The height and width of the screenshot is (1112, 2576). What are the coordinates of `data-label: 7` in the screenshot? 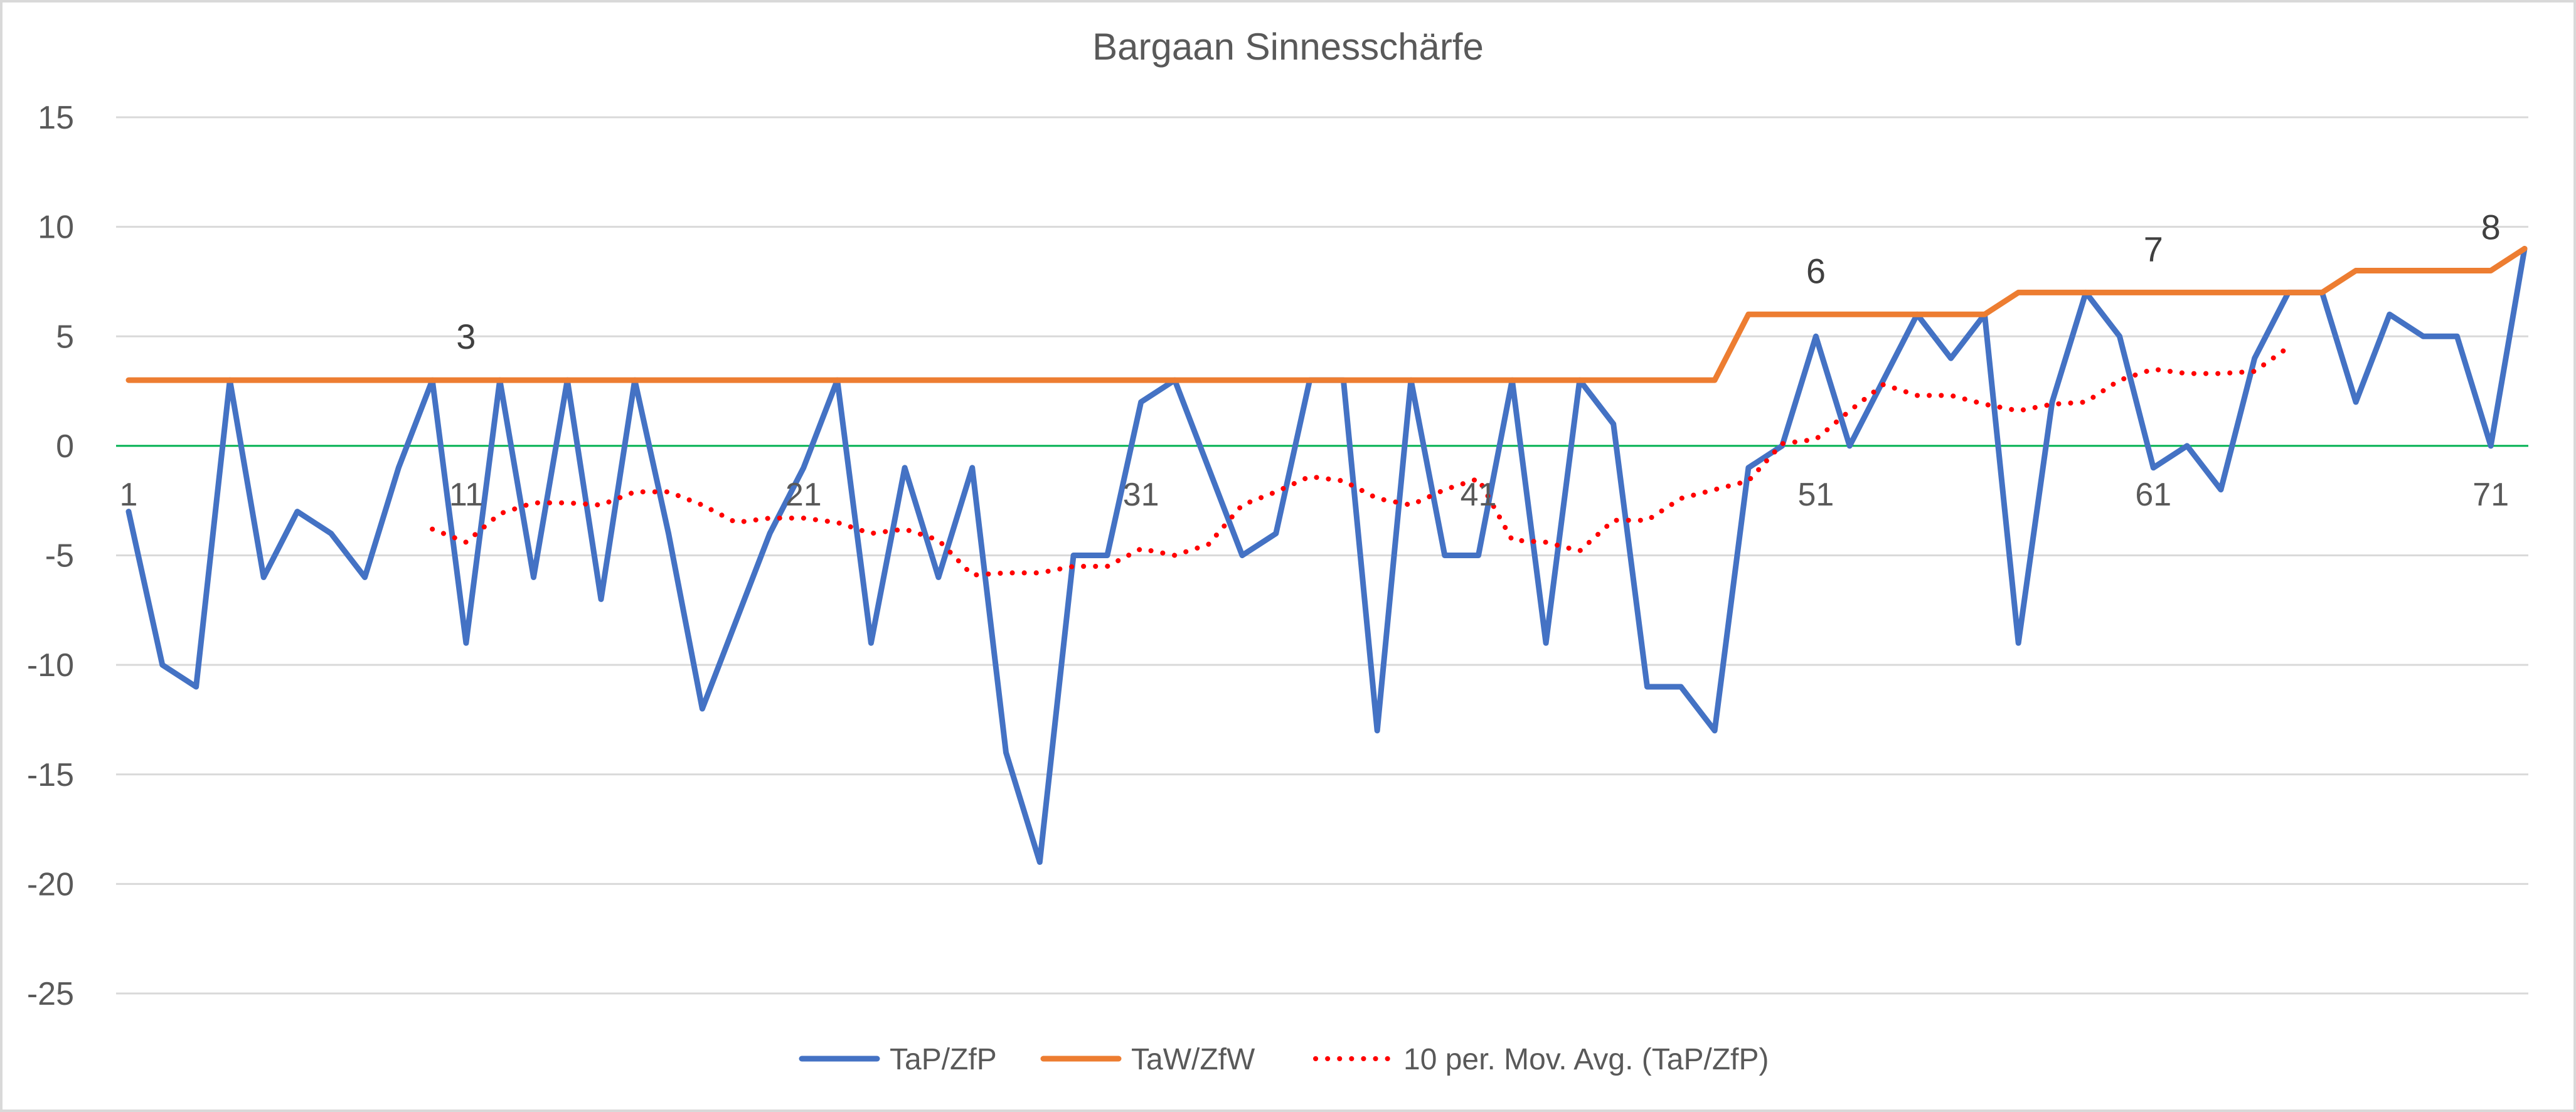 It's located at (2153, 248).